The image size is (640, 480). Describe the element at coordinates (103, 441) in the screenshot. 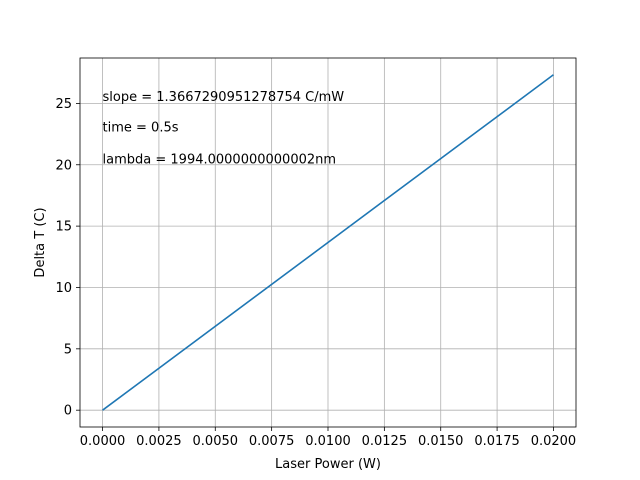

I see `x-tick-label: 0.0000` at that location.